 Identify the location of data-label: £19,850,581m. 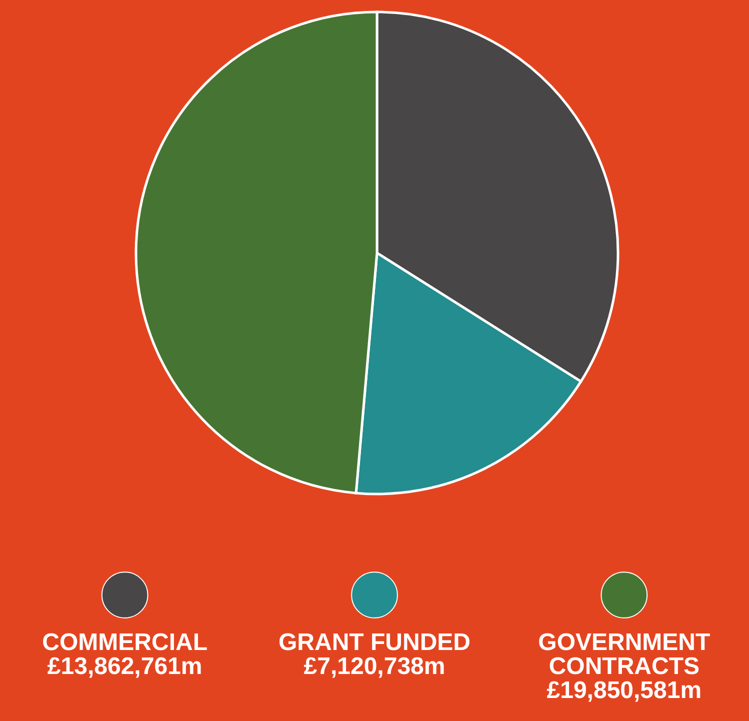
(624, 690).